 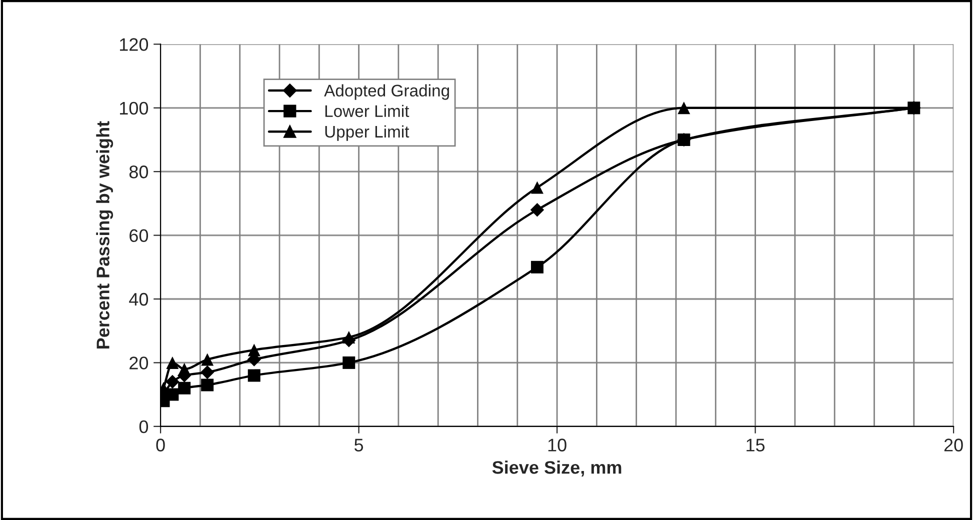 I want to click on y-tick-label: 60, so click(x=139, y=235).